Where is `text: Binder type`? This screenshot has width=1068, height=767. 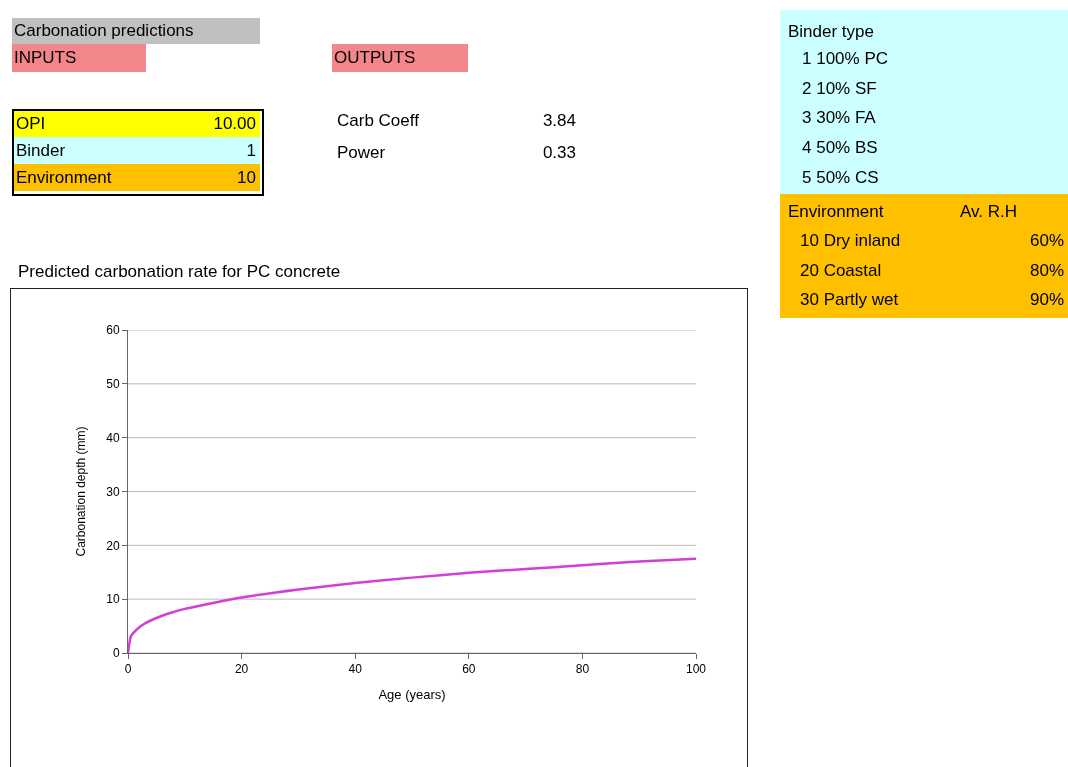 text: Binder type is located at coordinates (831, 32).